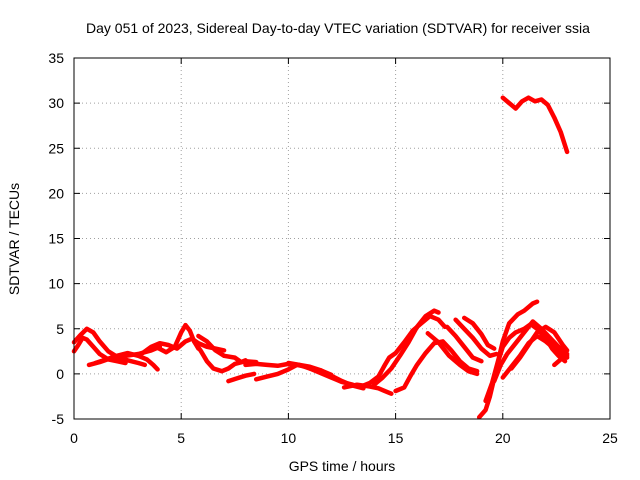 Image resolution: width=640 pixels, height=480 pixels. I want to click on y-tick-label: -5, so click(58, 419).